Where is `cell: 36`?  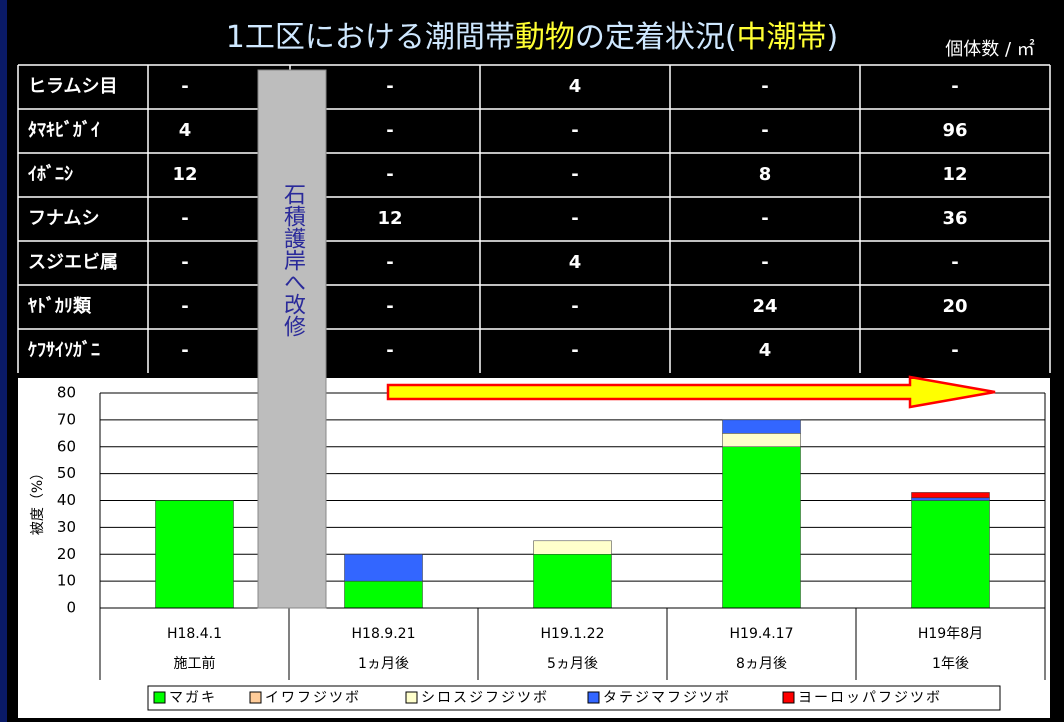
cell: 36 is located at coordinates (954, 218).